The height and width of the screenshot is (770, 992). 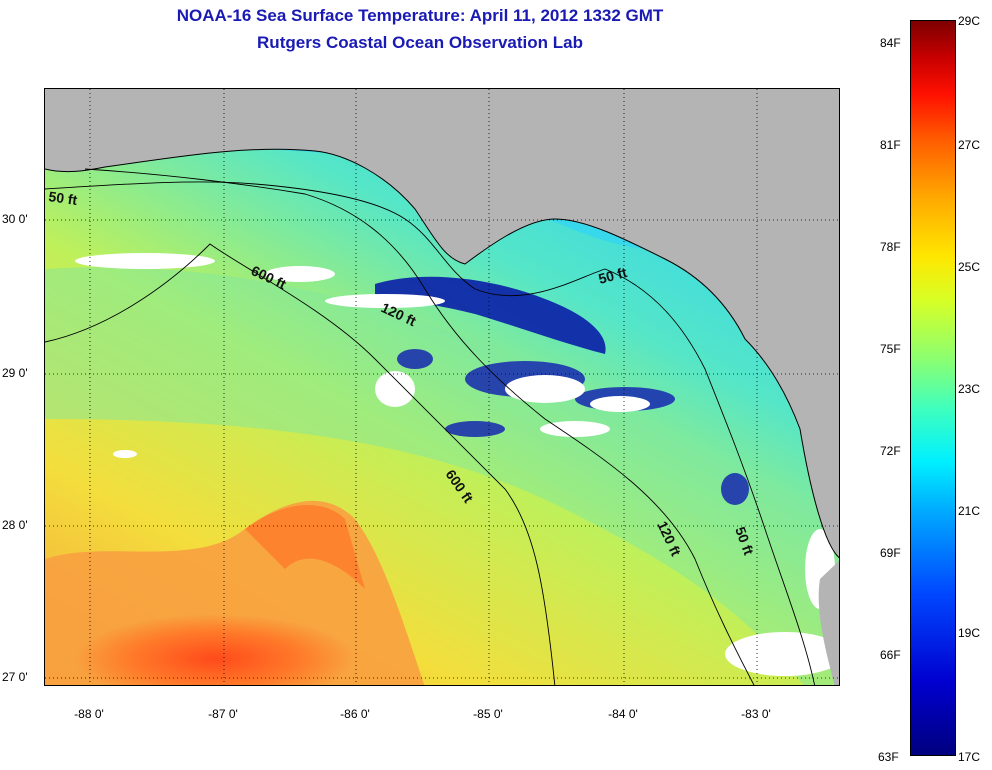 I want to click on colorbar-c-label: 23C, so click(x=969, y=389).